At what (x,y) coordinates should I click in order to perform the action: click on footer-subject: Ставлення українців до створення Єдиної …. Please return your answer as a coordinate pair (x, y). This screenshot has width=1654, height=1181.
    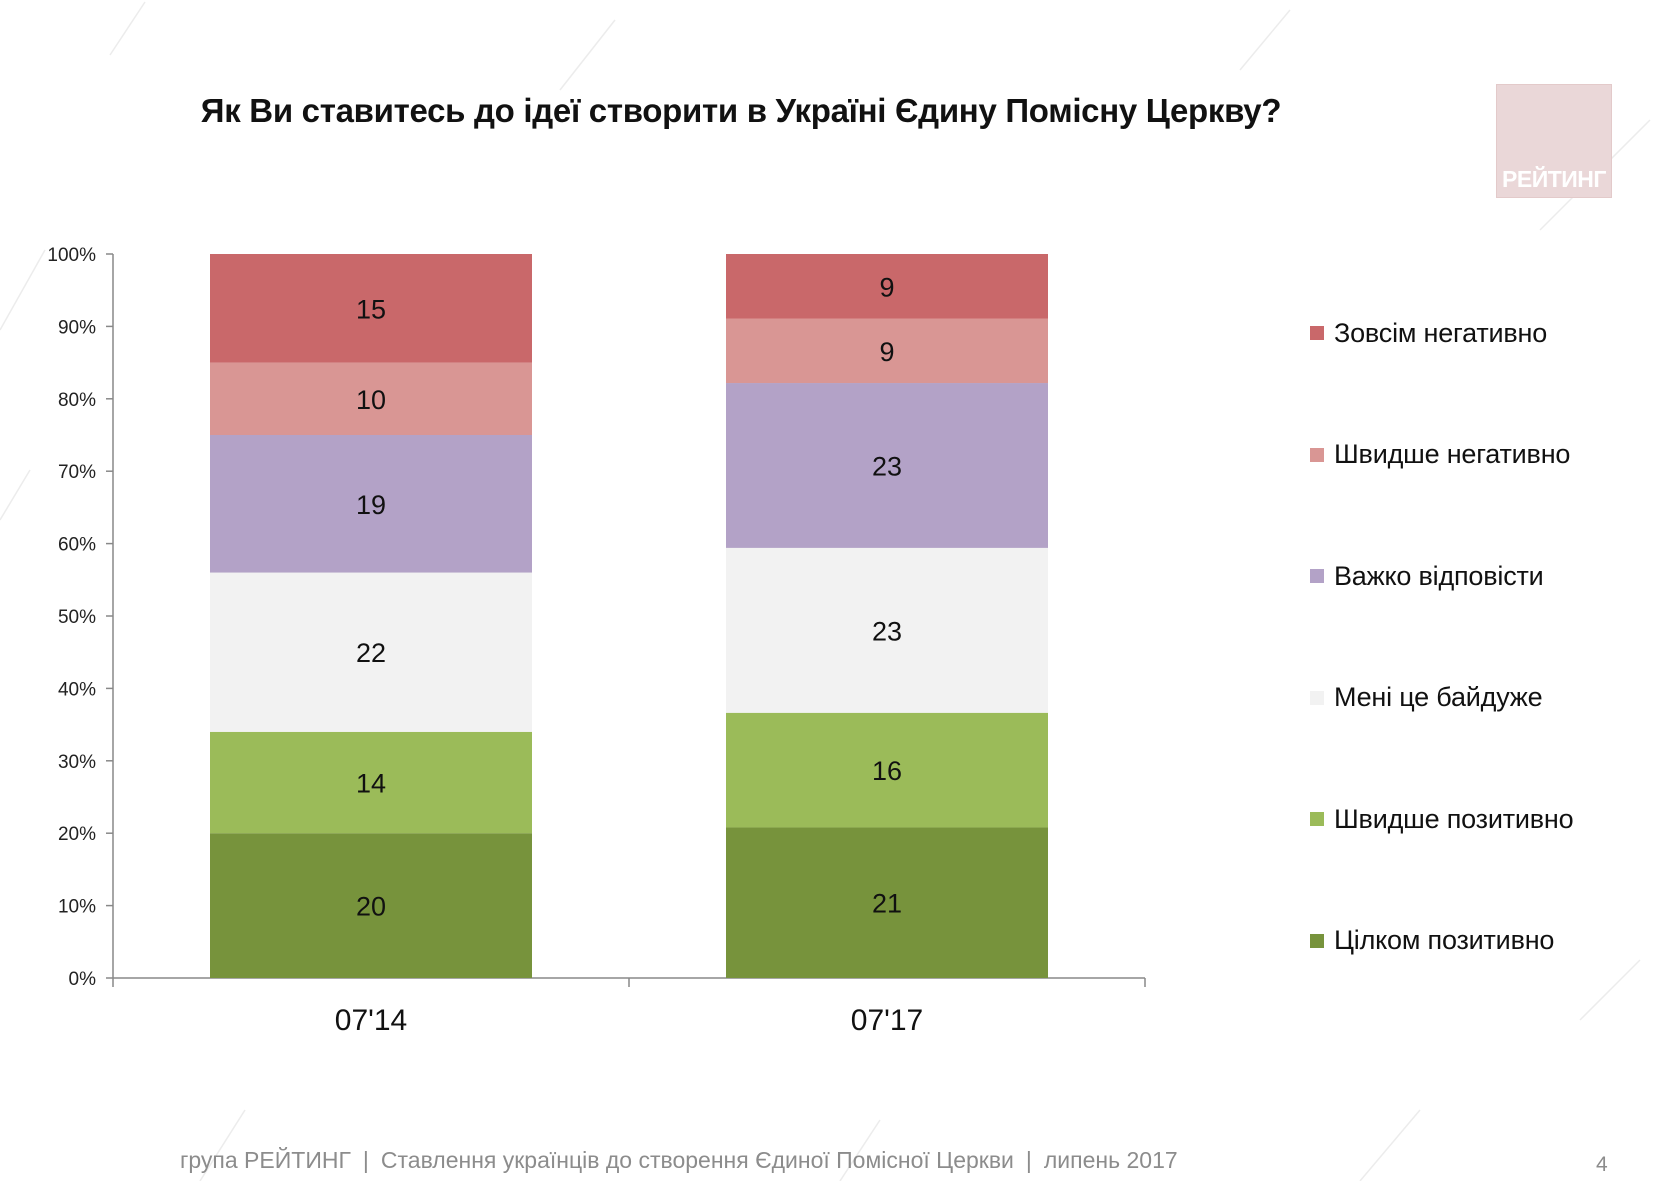
    Looking at the image, I should click on (697, 1160).